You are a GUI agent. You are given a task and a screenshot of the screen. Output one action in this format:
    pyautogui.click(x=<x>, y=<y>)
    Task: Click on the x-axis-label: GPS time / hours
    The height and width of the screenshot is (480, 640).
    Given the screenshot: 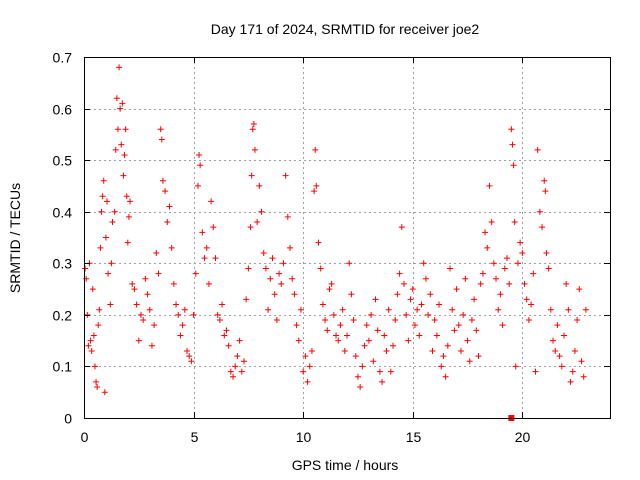 What is the action you would take?
    pyautogui.click(x=345, y=465)
    